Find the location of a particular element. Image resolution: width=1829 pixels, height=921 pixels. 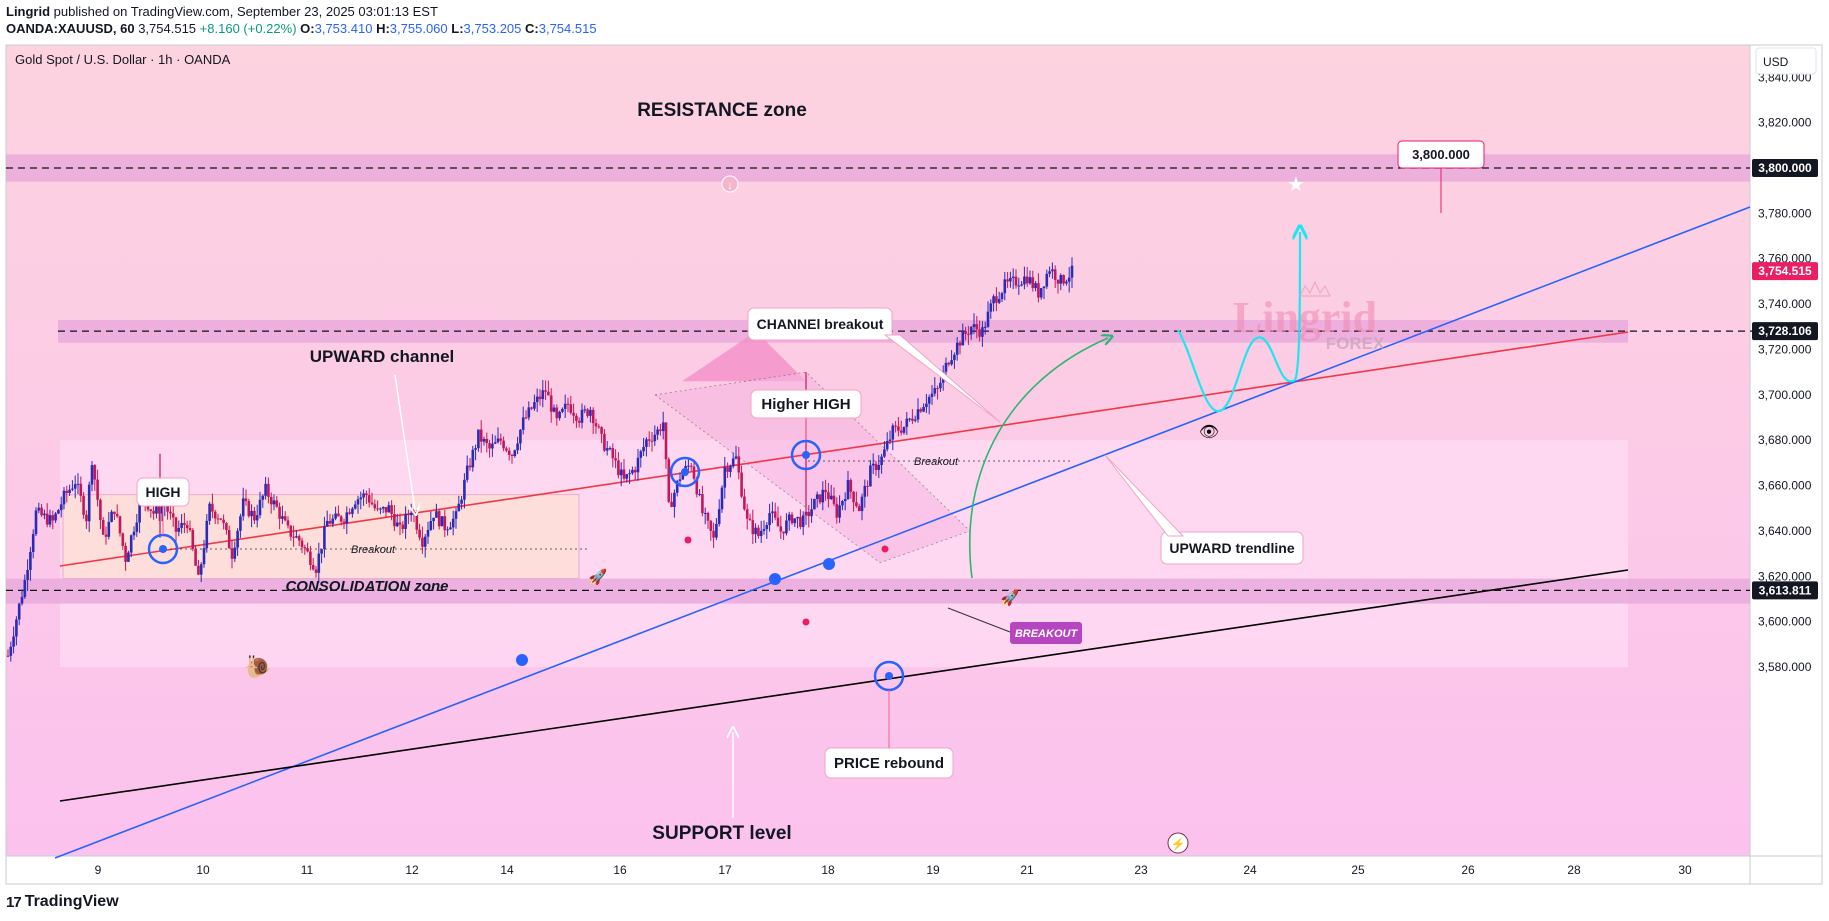

down-arrow-glyph: ↓ is located at coordinates (730, 186).